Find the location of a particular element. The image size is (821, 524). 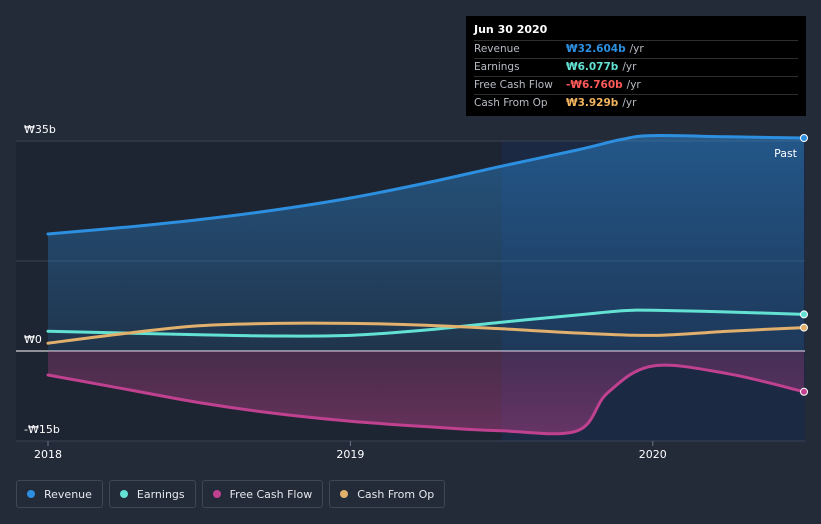

legend-item-cash-from-op: Cash From Op is located at coordinates (387, 494).